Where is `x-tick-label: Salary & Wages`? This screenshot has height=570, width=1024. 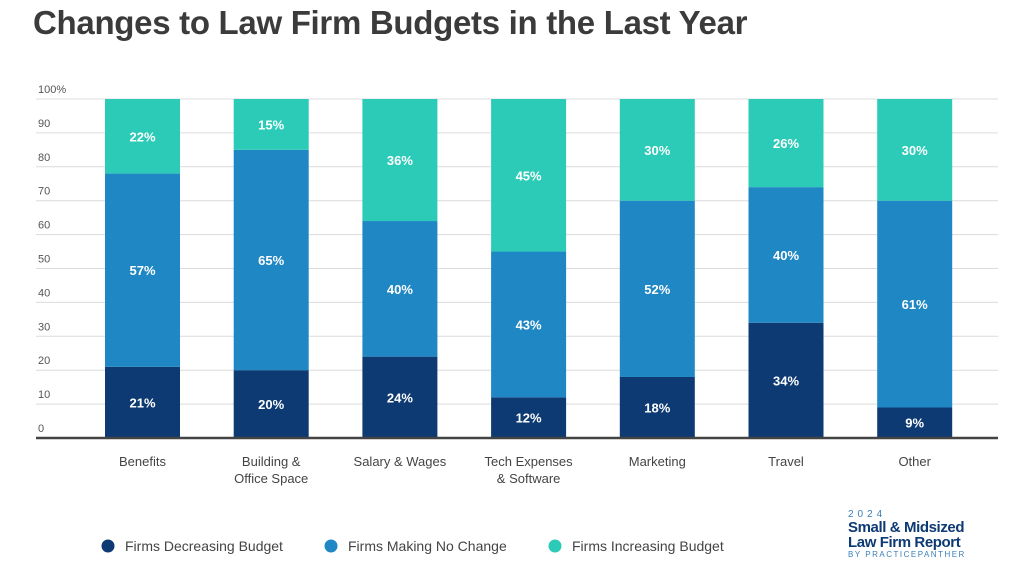
x-tick-label: Salary & Wages is located at coordinates (400, 461).